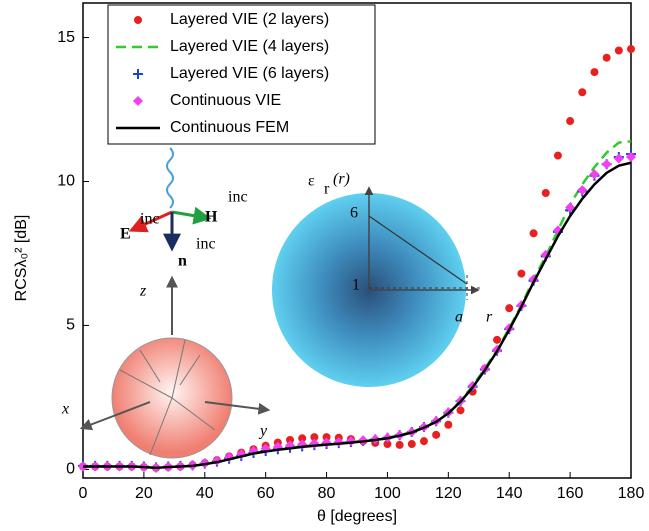 Image resolution: width=649 pixels, height=531 pixels. Describe the element at coordinates (327, 493) in the screenshot. I see `x-tick-label: 80` at that location.